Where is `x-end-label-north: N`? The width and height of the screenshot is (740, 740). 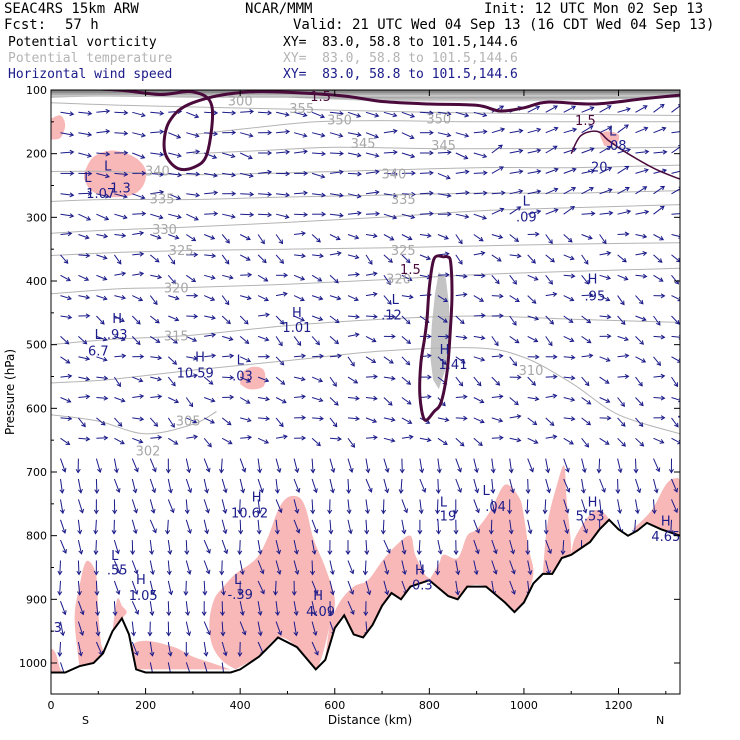 x-end-label-north: N is located at coordinates (660, 720).